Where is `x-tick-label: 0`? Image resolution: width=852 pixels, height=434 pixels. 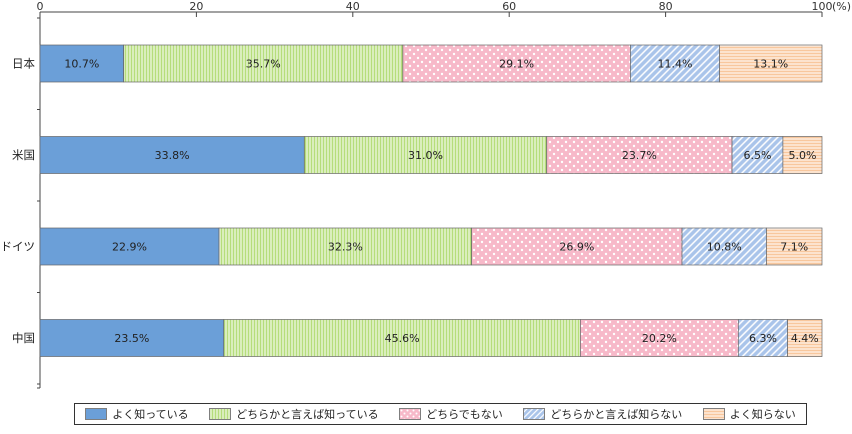
x-tick-label: 0 is located at coordinates (40, 6).